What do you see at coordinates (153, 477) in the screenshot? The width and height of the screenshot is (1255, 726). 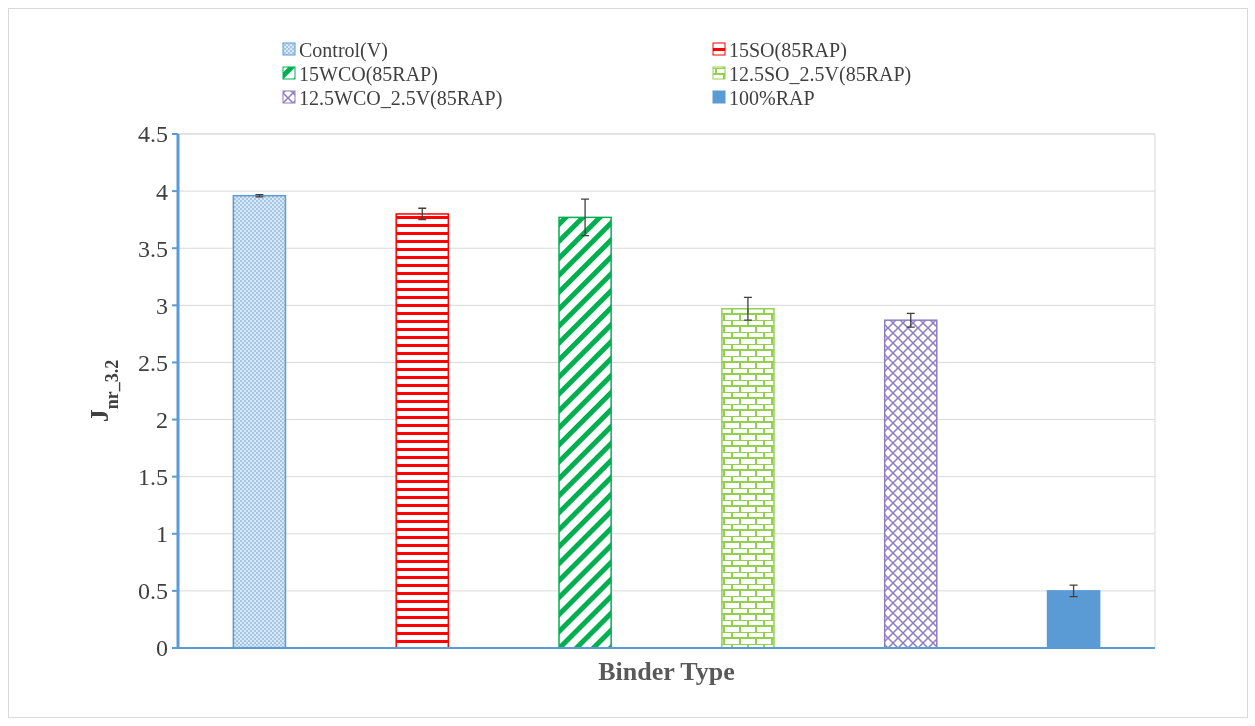 I see `y-tick-label: 1.5` at bounding box center [153, 477].